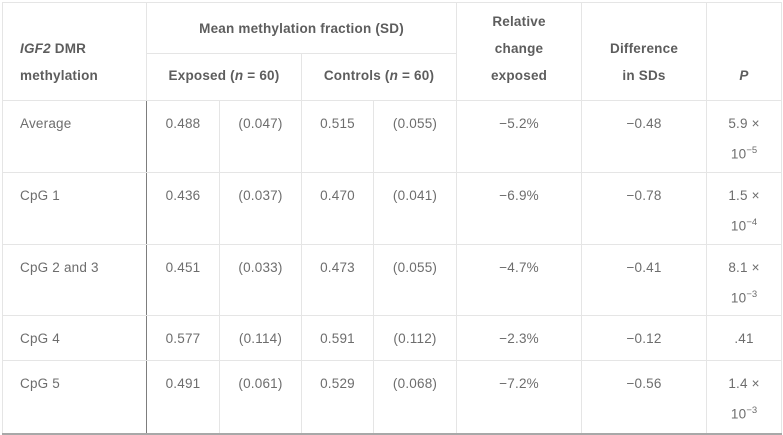 This screenshot has height=435, width=783. Describe the element at coordinates (644, 208) in the screenshot. I see `cell-difference-sds: −0.78` at that location.